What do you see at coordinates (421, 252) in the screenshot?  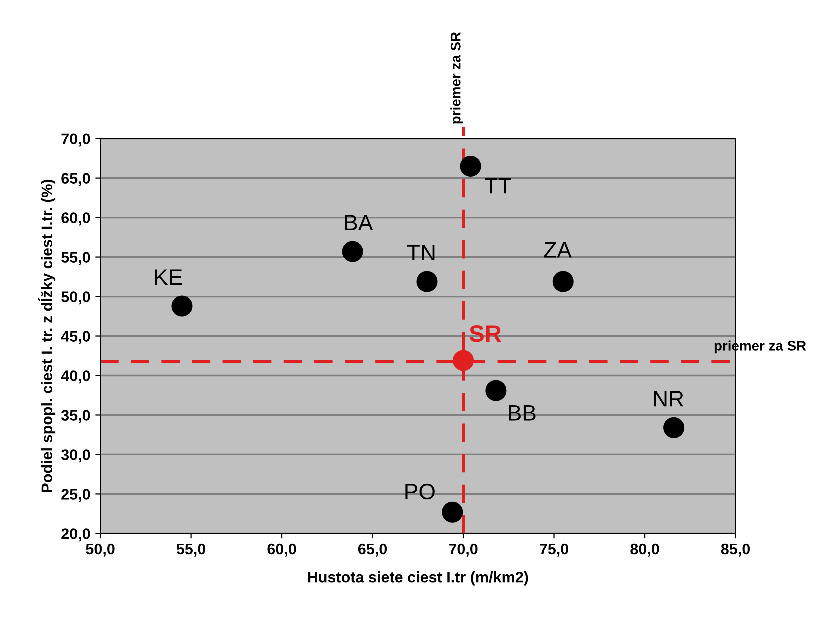 I see `series-label: TN` at bounding box center [421, 252].